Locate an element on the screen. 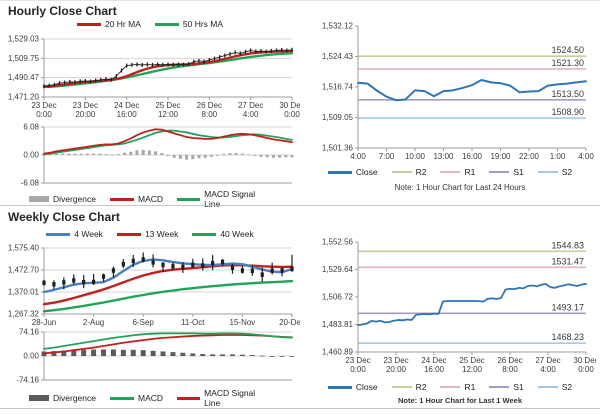 This screenshot has height=414, width=600. r1-swatch is located at coordinates (450, 172).